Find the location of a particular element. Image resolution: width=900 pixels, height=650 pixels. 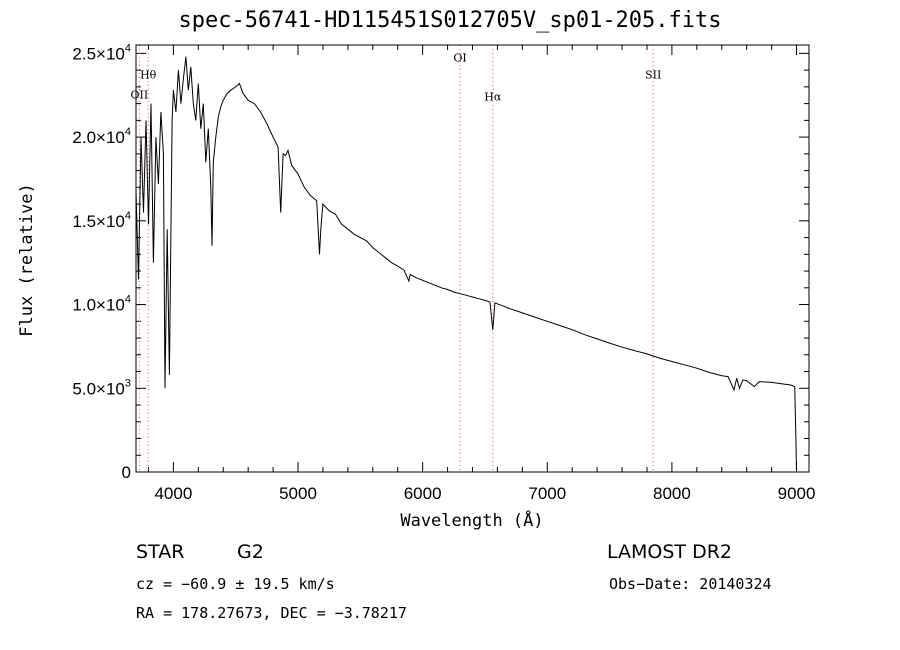

sky-coordinates: RA = 178.27673, DEC = −3.78217 is located at coordinates (271, 613).